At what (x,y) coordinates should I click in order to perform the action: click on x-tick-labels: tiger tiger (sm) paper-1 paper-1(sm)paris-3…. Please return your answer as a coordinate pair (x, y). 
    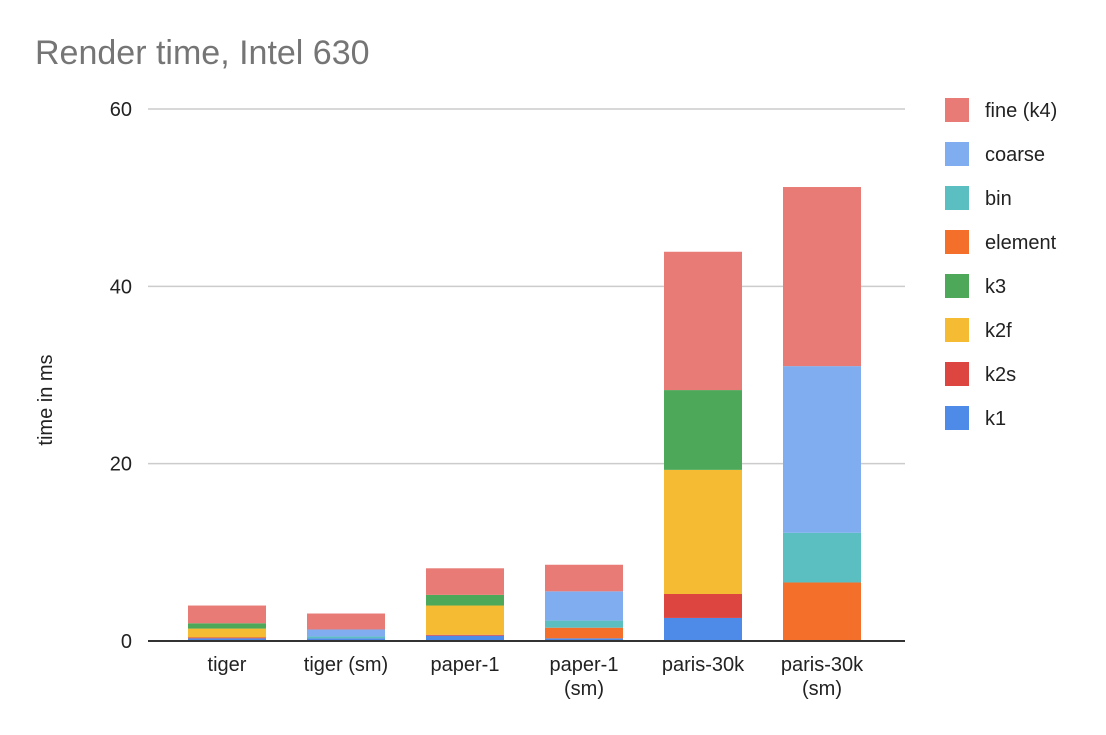
    Looking at the image, I should click on (536, 677).